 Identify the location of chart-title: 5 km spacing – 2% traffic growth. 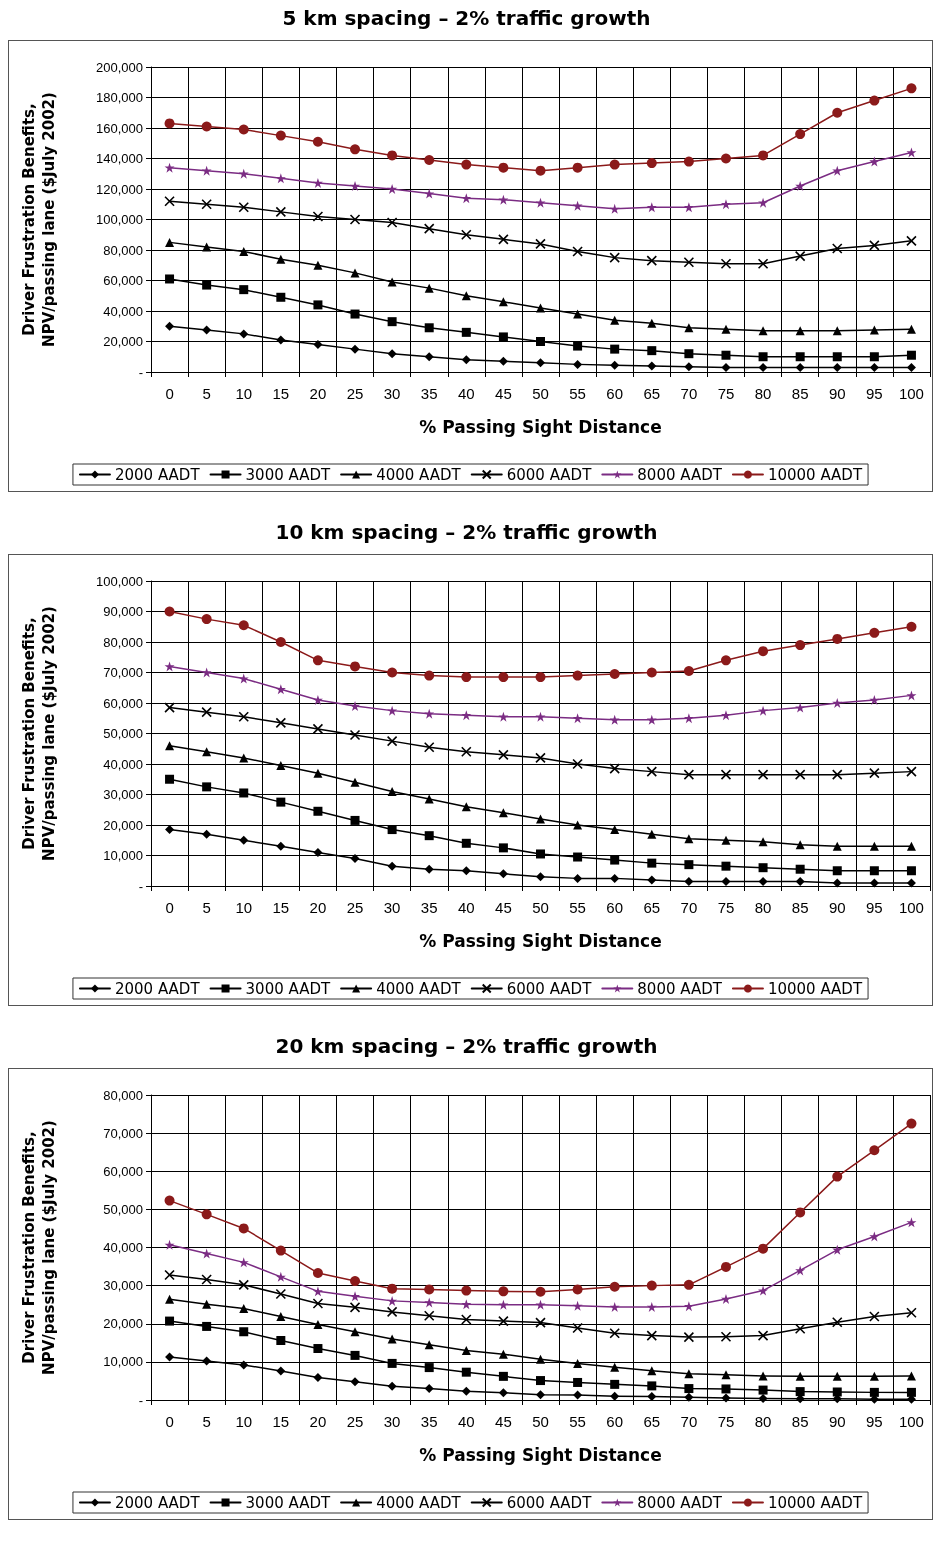
(466, 18).